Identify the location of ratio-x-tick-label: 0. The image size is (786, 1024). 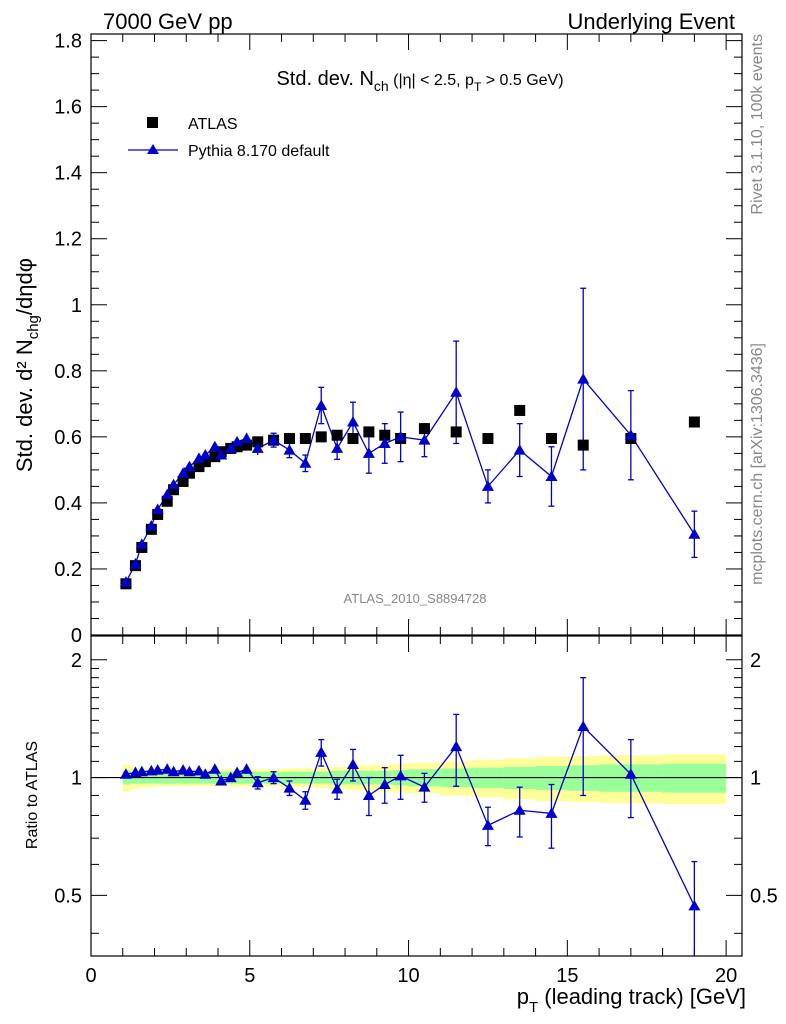
(90, 976).